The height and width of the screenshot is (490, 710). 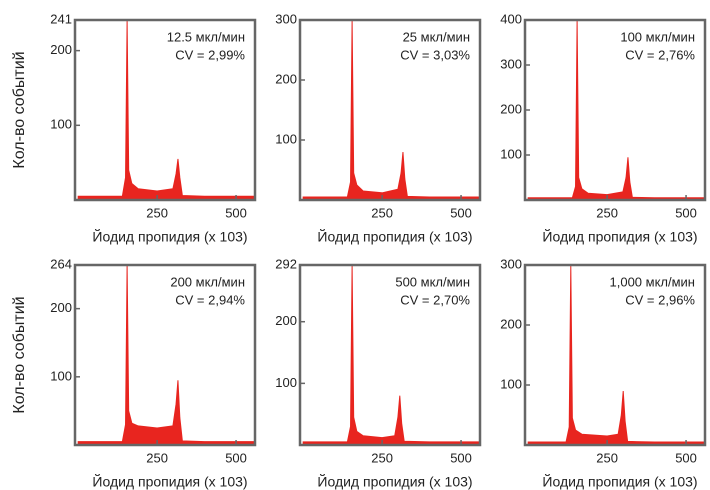 I want to click on y-tick-label: 400, so click(x=511, y=18).